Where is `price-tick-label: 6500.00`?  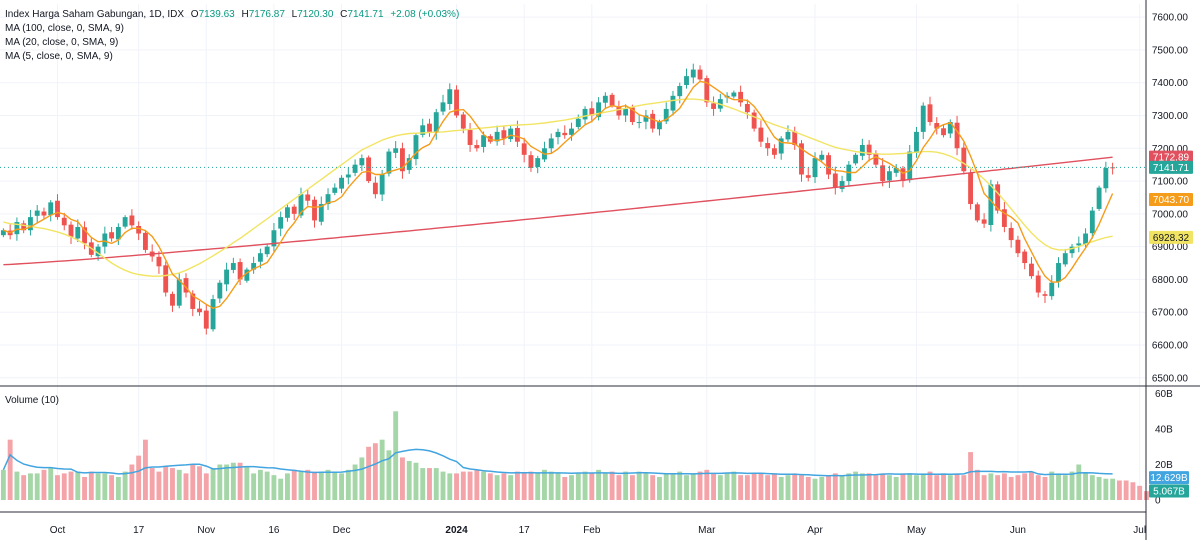
price-tick-label: 6500.00 is located at coordinates (1170, 378).